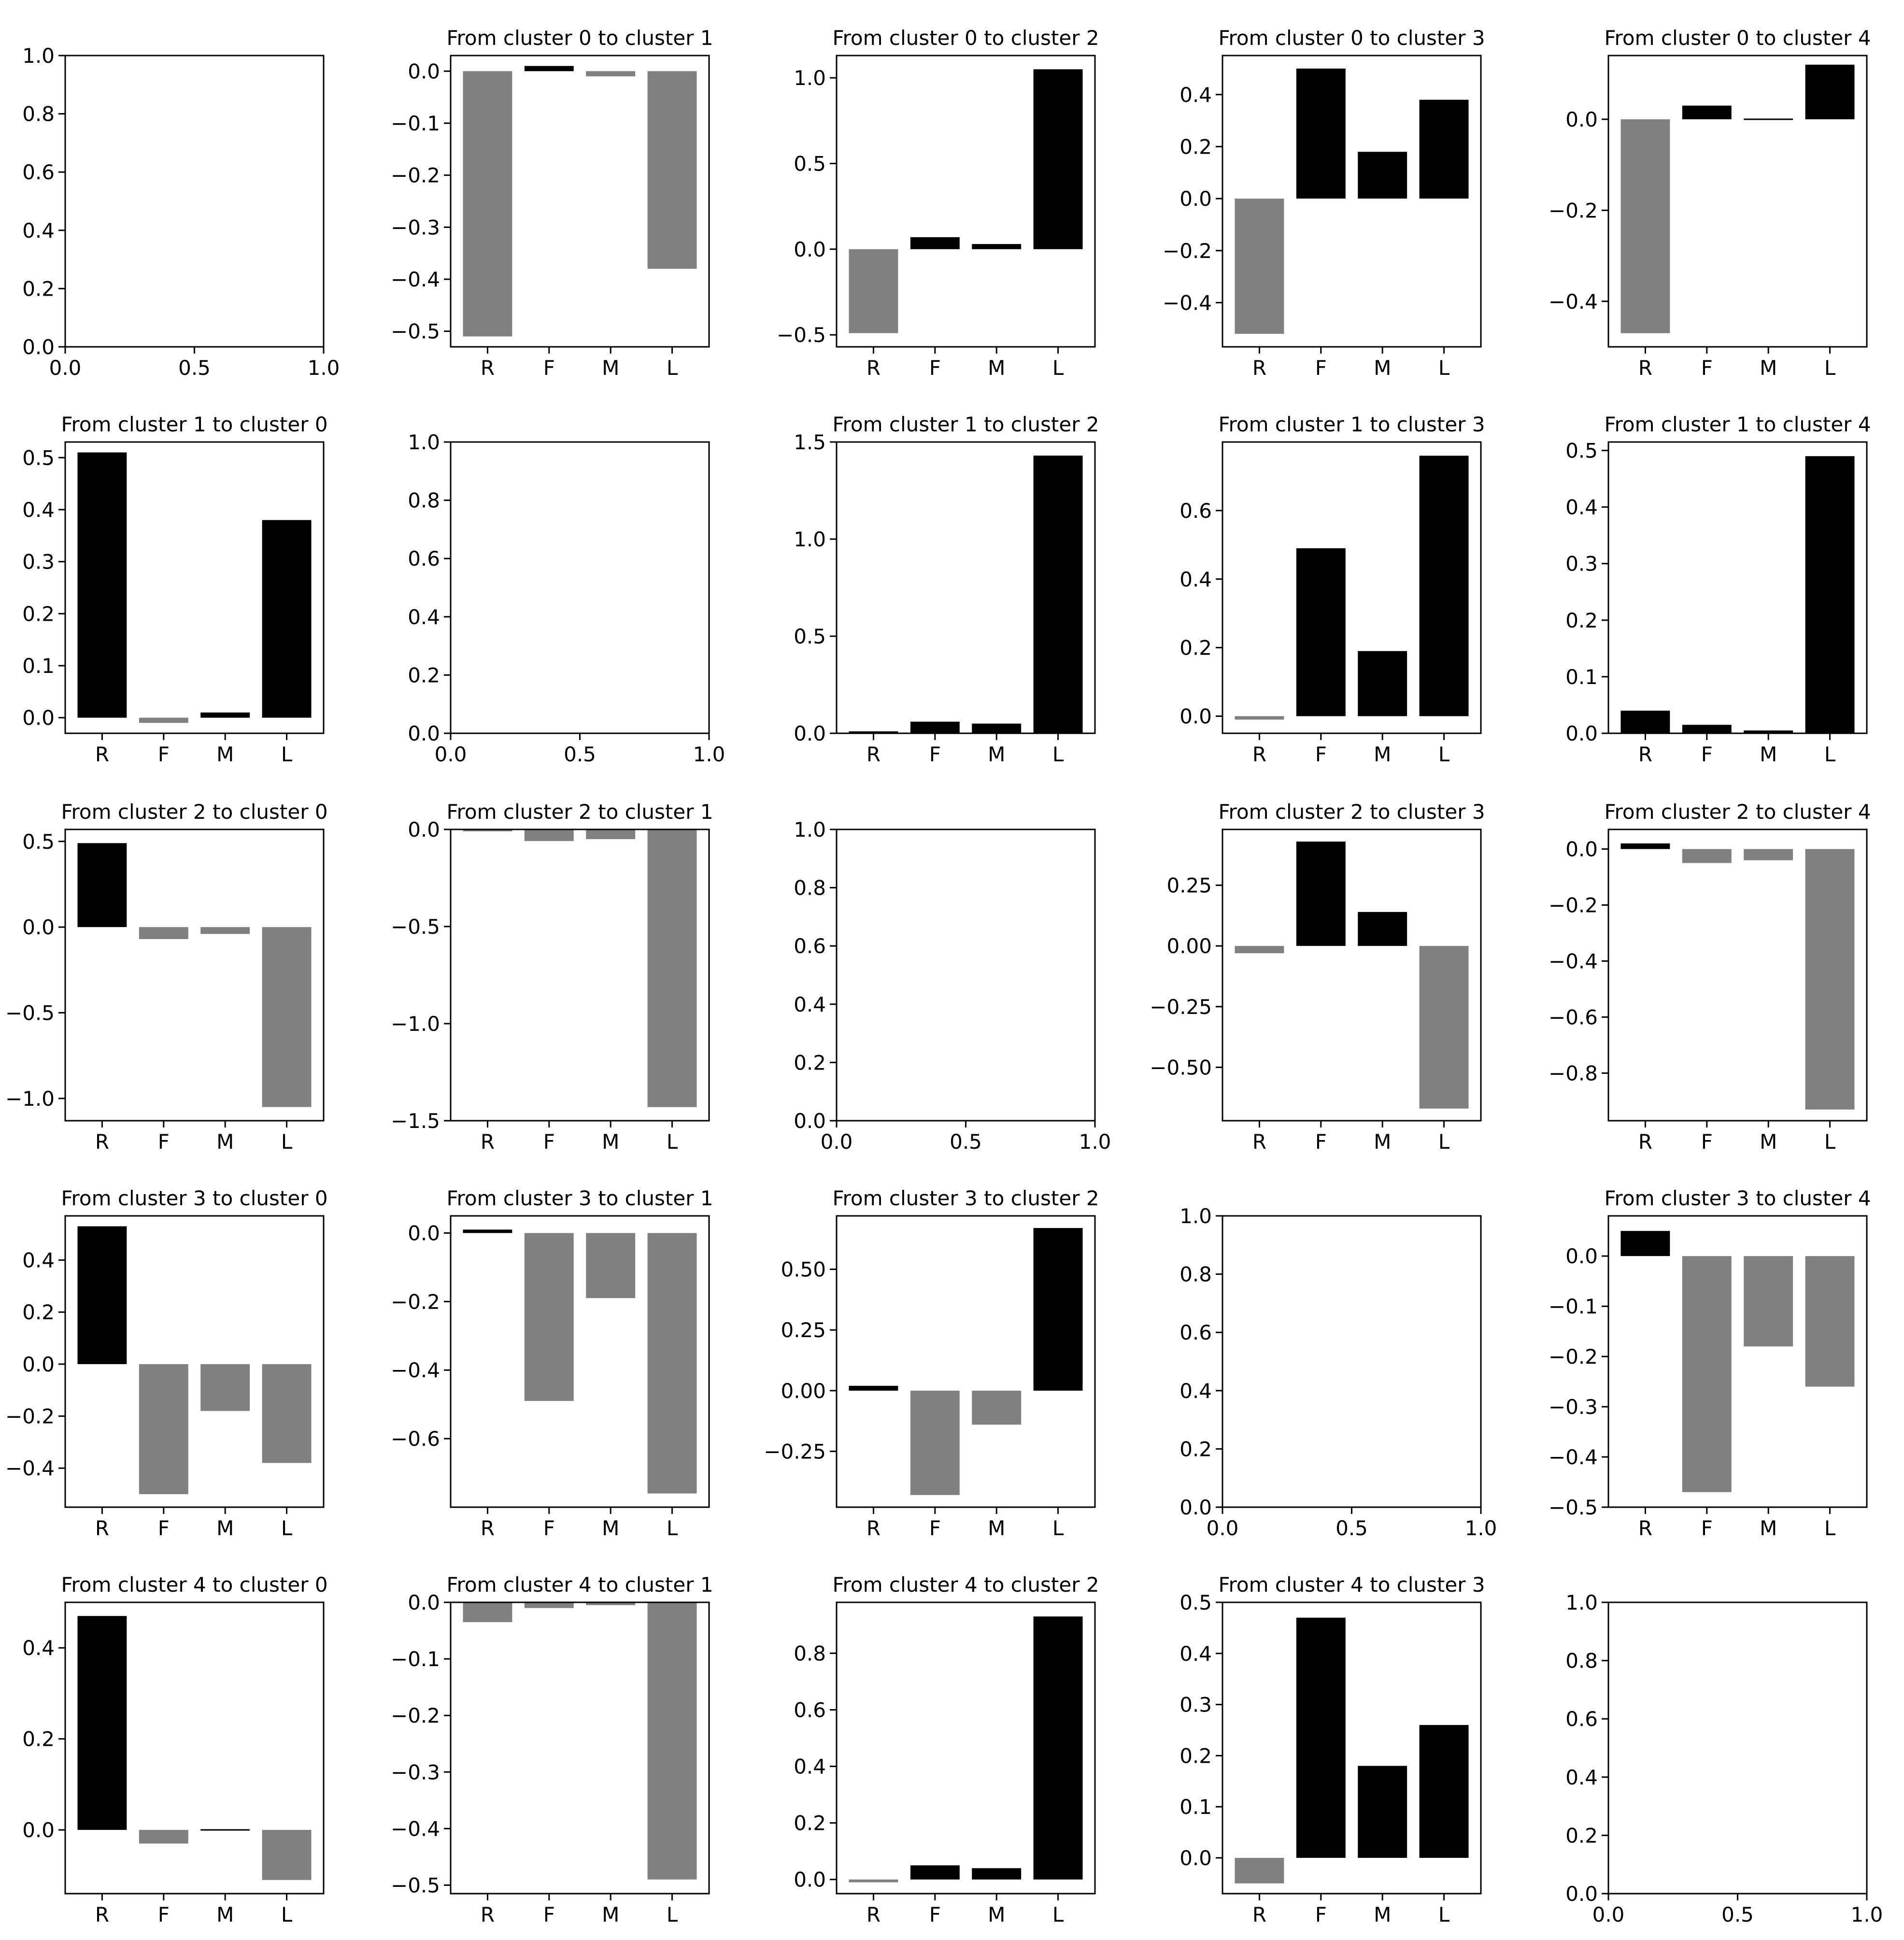 This screenshot has width=1904, height=1940. I want to click on y-tick-label: 0.8, so click(1582, 1661).